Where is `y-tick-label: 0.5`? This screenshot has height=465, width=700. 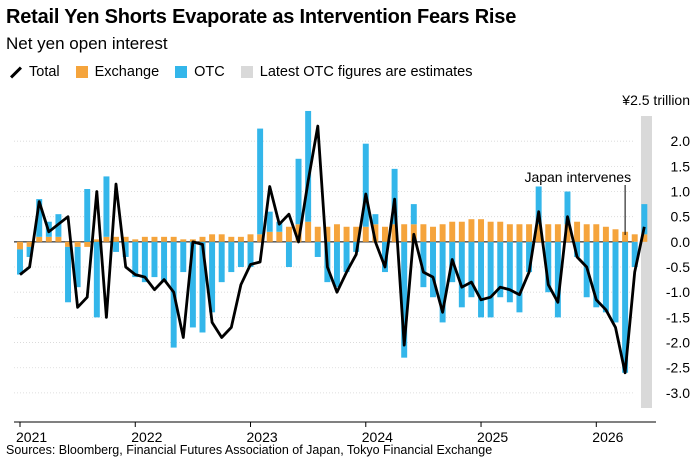 y-tick-label: 0.5 is located at coordinates (681, 217).